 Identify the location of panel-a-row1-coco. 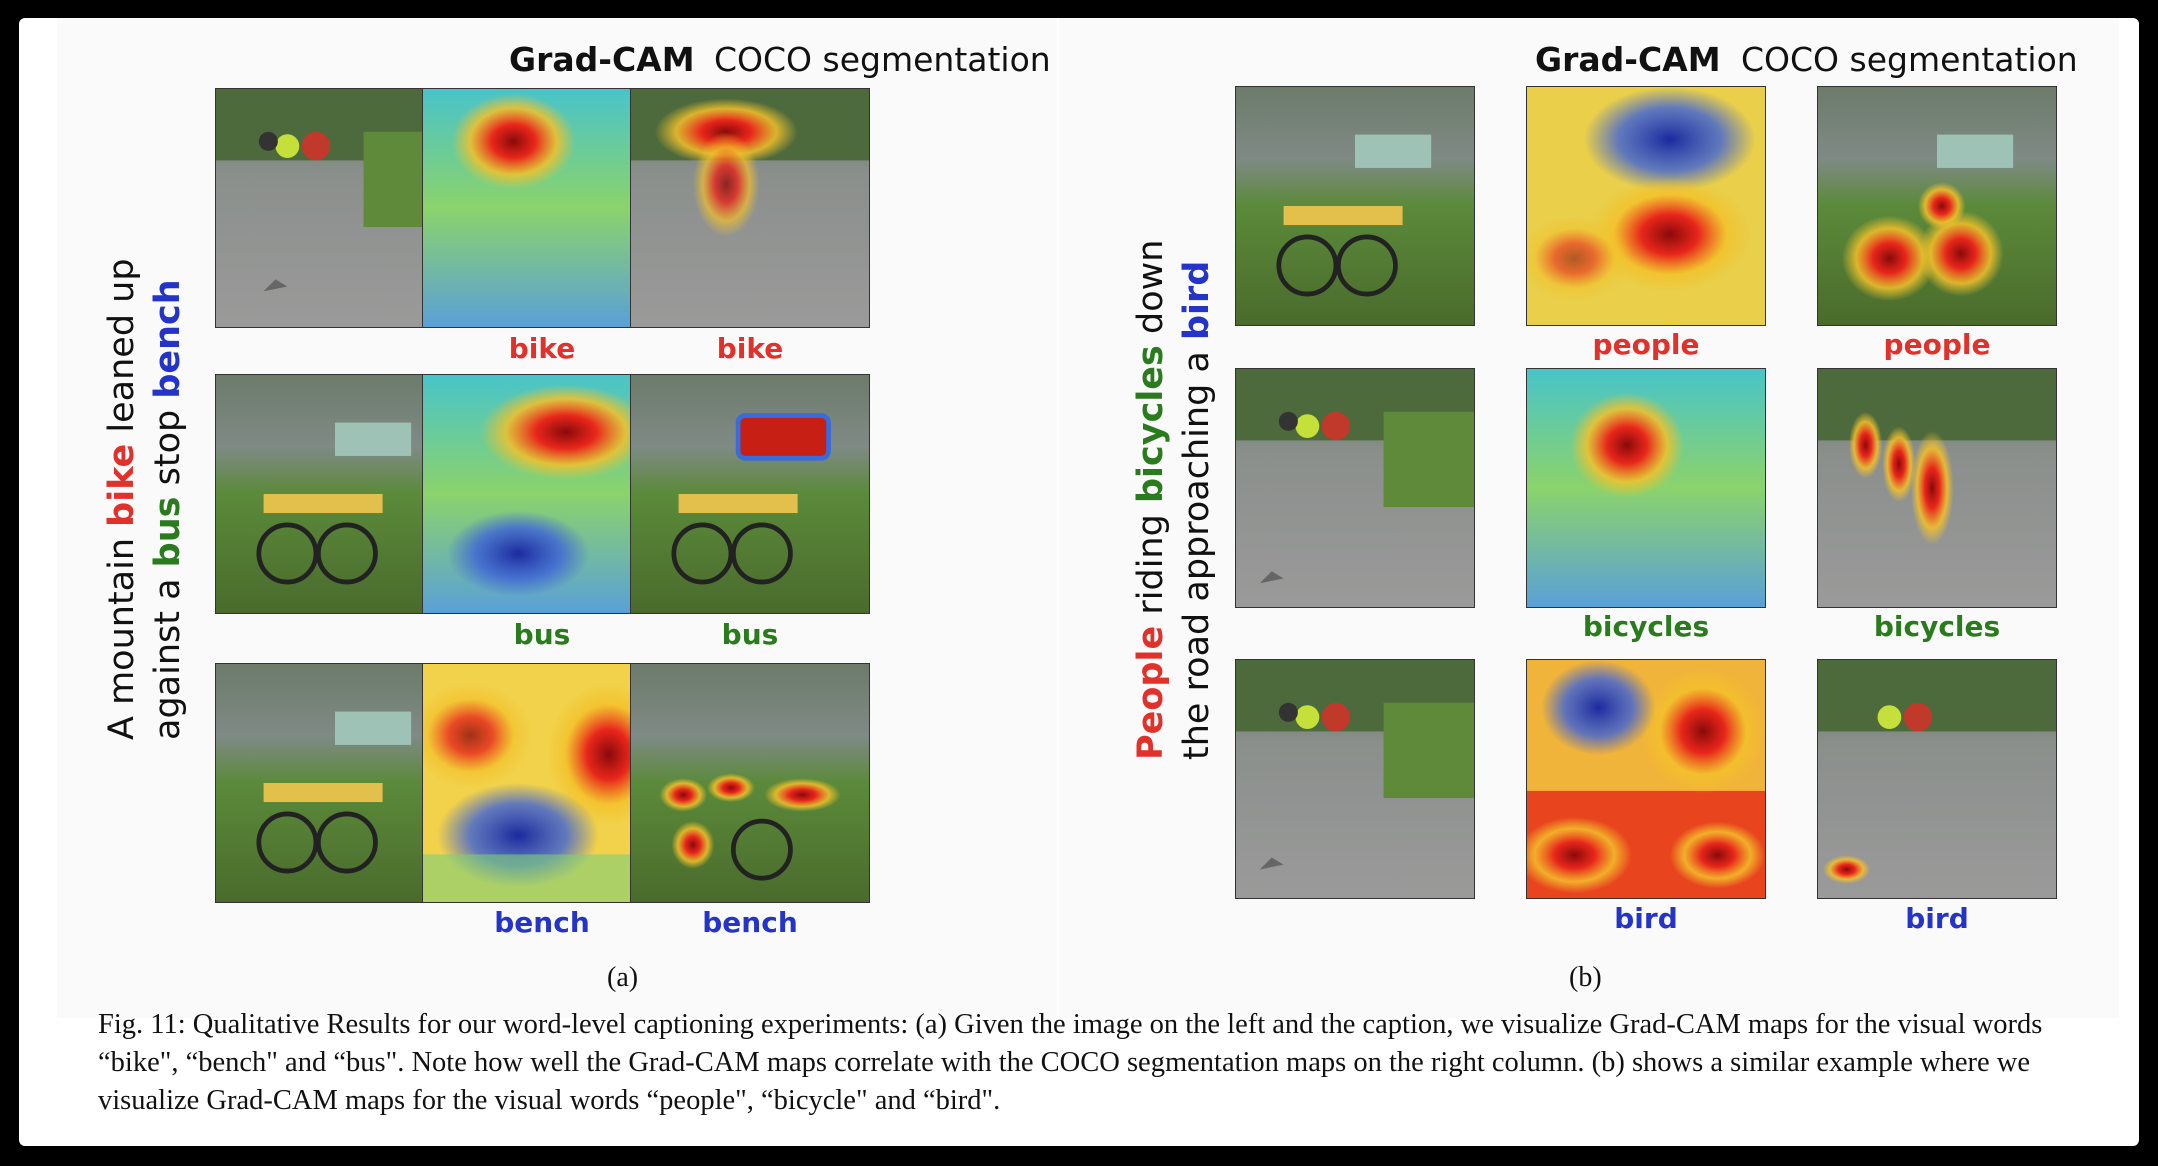
(750, 208).